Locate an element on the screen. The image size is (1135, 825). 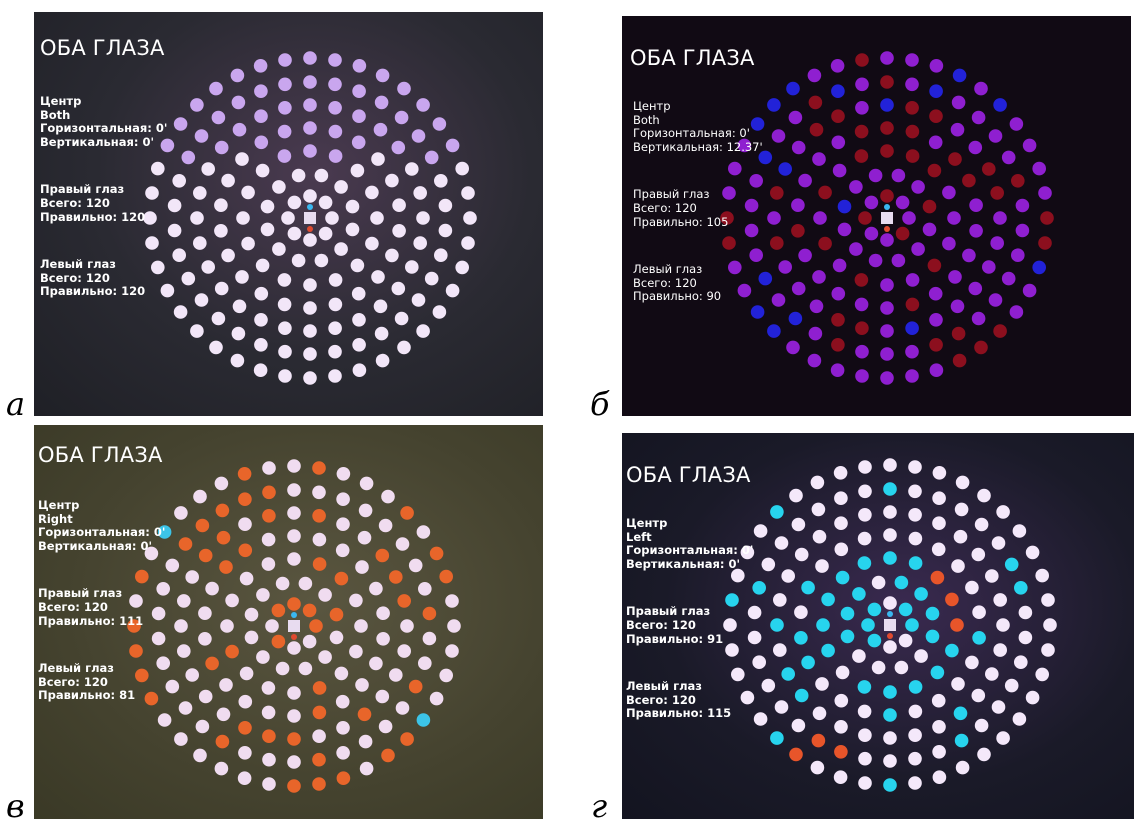
center-label: Центр is located at coordinates (647, 523).